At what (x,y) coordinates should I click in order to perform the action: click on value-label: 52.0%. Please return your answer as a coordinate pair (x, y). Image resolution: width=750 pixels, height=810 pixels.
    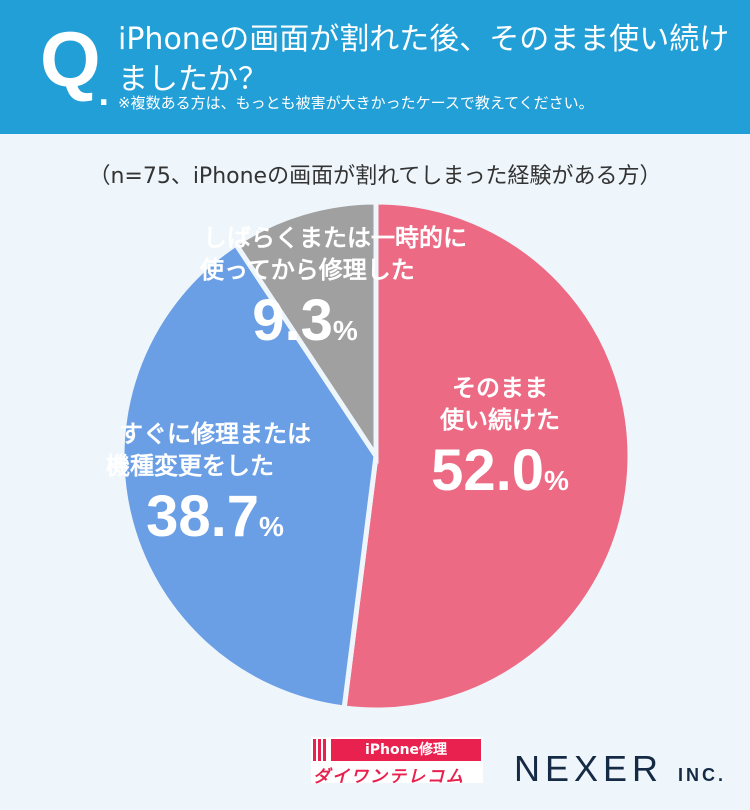
    Looking at the image, I should click on (500, 470).